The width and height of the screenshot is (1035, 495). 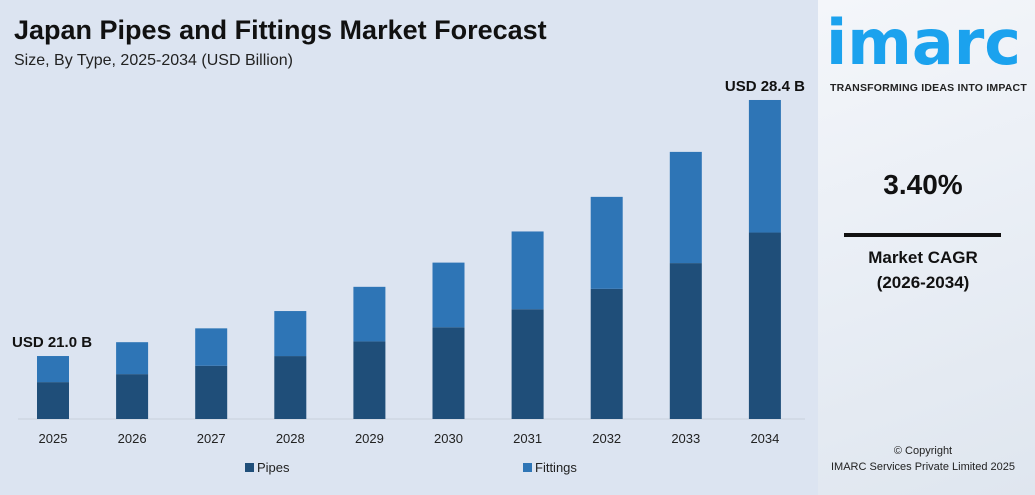 I want to click on copyright: © Copyright, so click(x=923, y=451).